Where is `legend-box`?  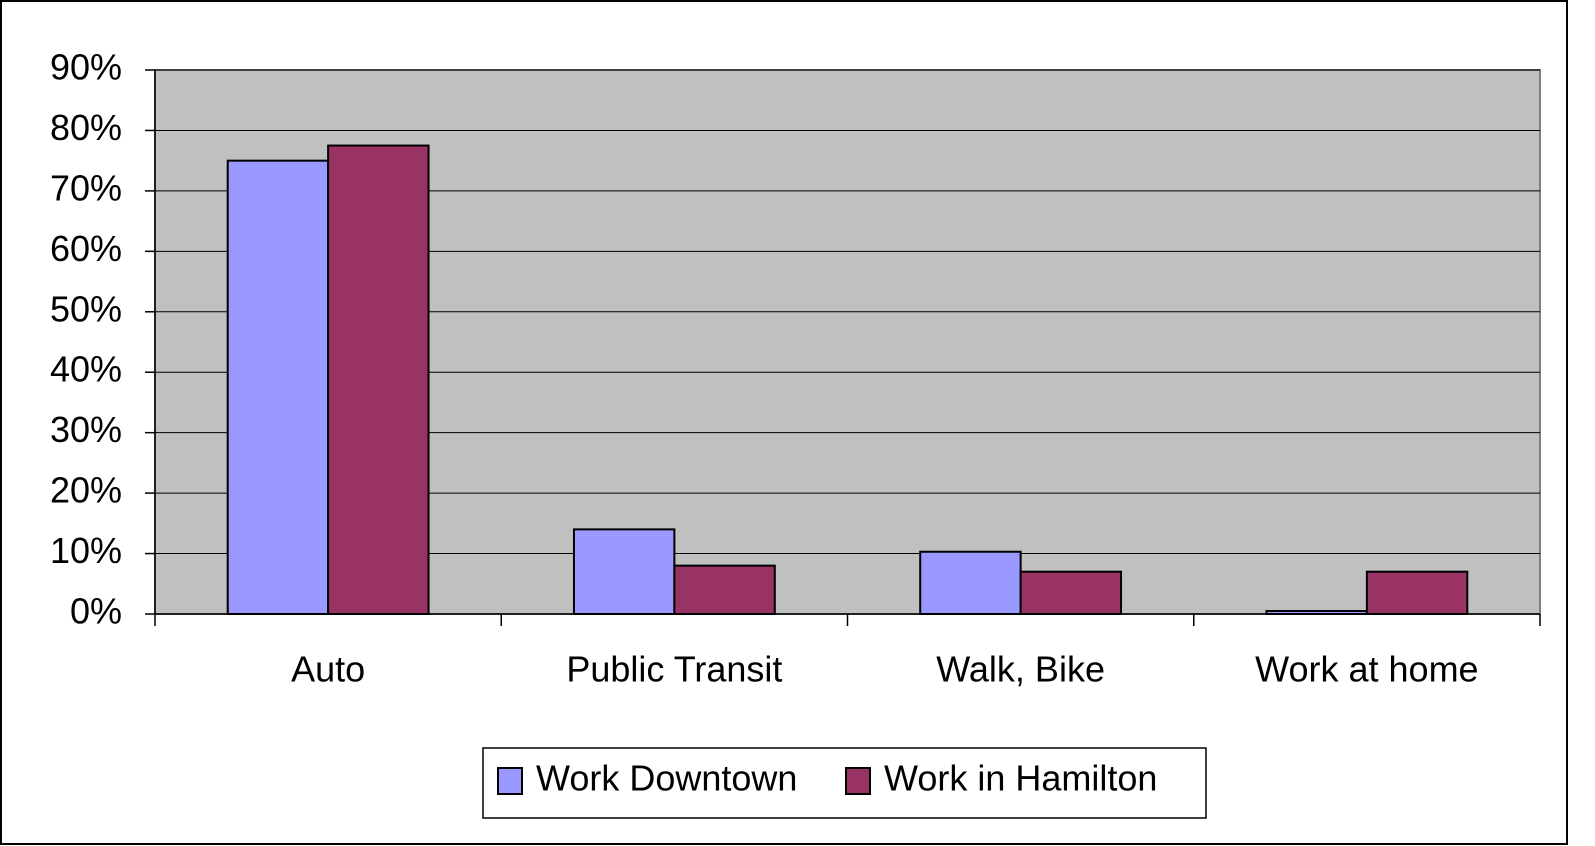 legend-box is located at coordinates (844, 783).